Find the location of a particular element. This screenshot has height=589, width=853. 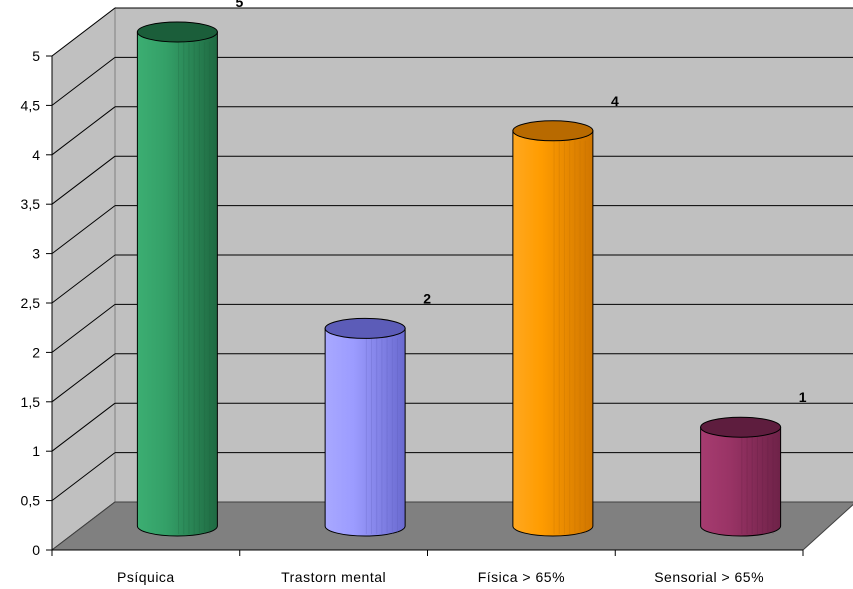

y-tick-label: 2 is located at coordinates (36, 352).